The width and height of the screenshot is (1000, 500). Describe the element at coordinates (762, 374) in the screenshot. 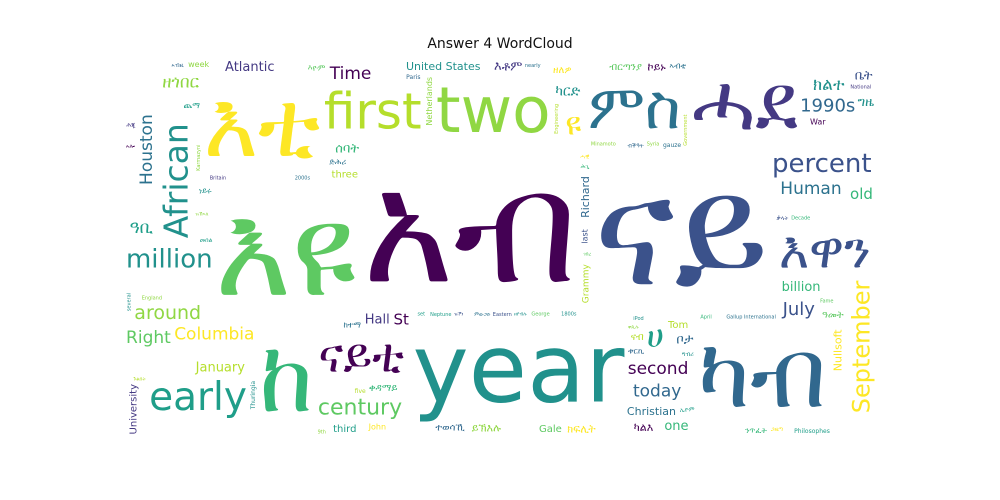

I see `word-item-5: ካብ` at that location.